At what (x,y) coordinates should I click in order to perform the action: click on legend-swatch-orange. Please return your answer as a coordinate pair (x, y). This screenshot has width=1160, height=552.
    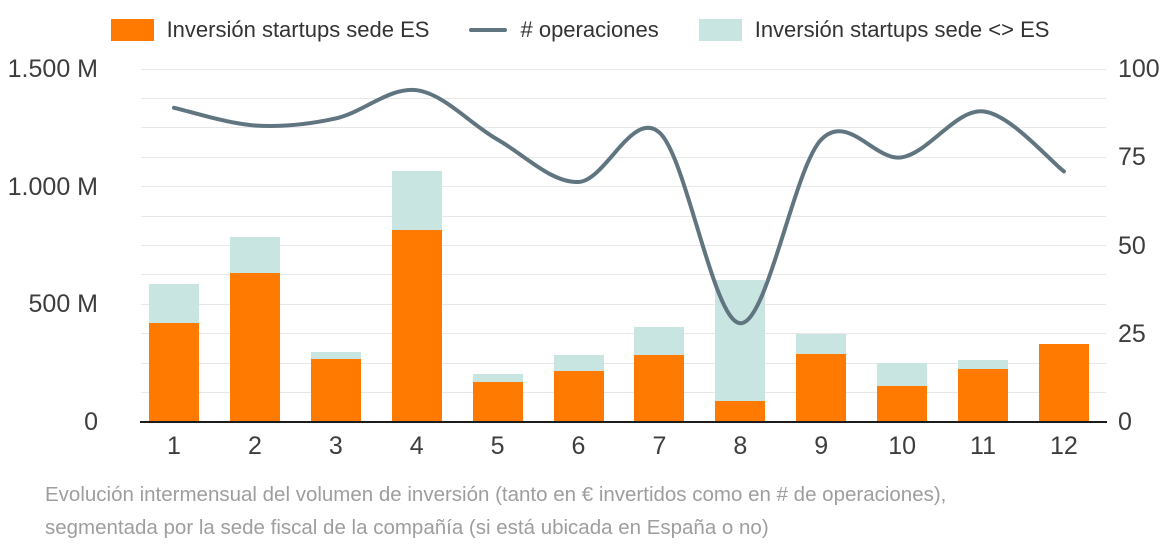
    Looking at the image, I should click on (132, 30).